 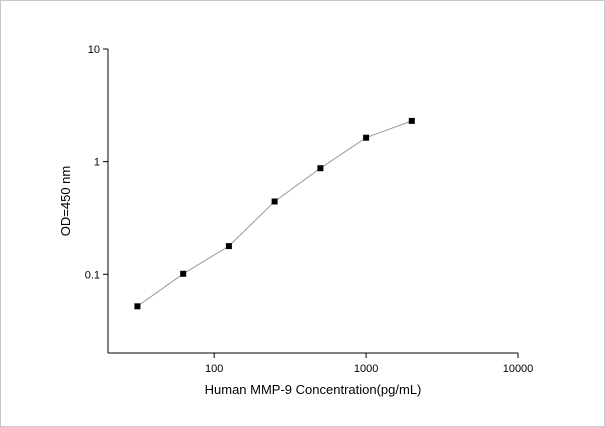 What do you see at coordinates (92, 275) in the screenshot?
I see `y-tick-label: 0.1` at bounding box center [92, 275].